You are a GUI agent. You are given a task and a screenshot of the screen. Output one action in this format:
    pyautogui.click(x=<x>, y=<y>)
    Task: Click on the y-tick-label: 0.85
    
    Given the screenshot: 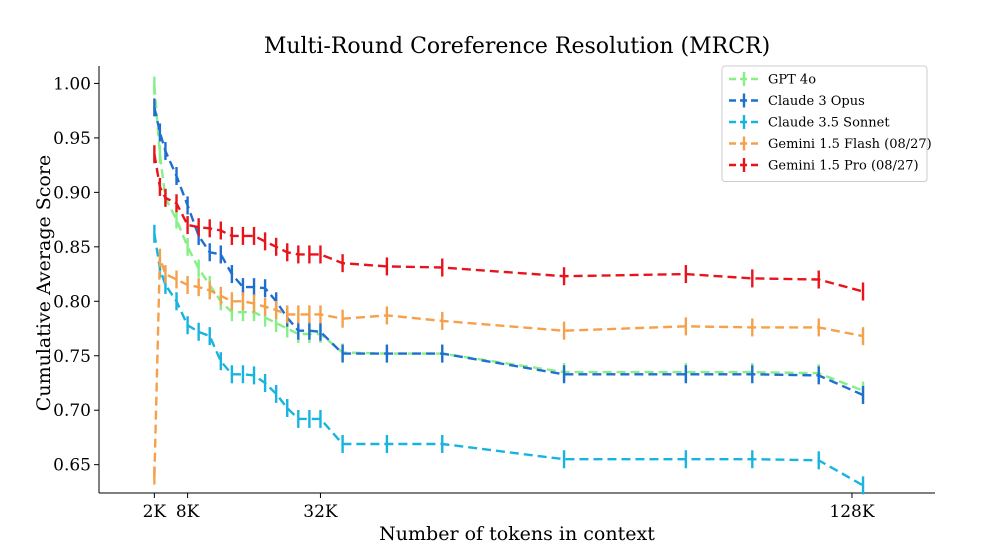 What is the action you would take?
    pyautogui.click(x=72, y=248)
    